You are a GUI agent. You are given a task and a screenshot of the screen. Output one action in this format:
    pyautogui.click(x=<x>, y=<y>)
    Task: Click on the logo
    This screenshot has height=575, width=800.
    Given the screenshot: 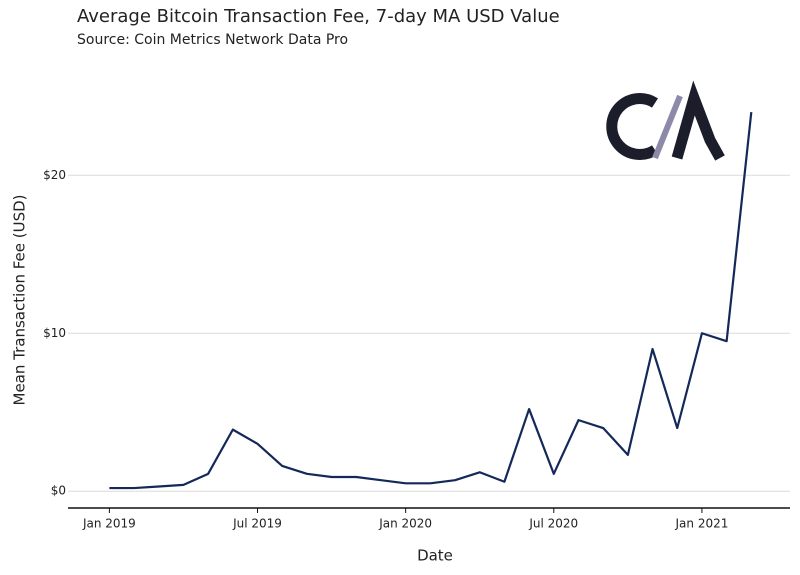 What is the action you would take?
    pyautogui.click(x=665, y=120)
    